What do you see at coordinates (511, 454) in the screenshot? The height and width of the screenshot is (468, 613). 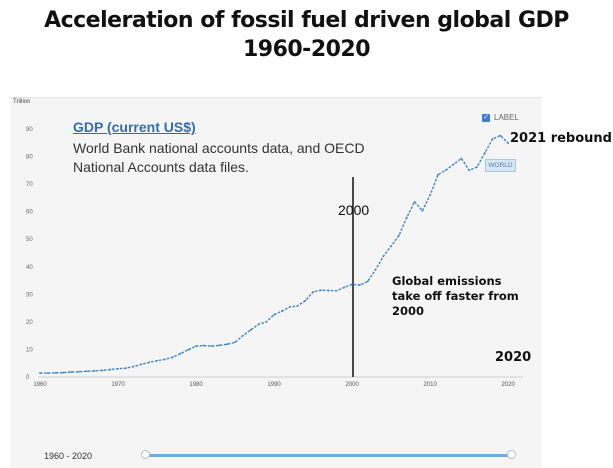 I see `range-slider-end-handle` at bounding box center [511, 454].